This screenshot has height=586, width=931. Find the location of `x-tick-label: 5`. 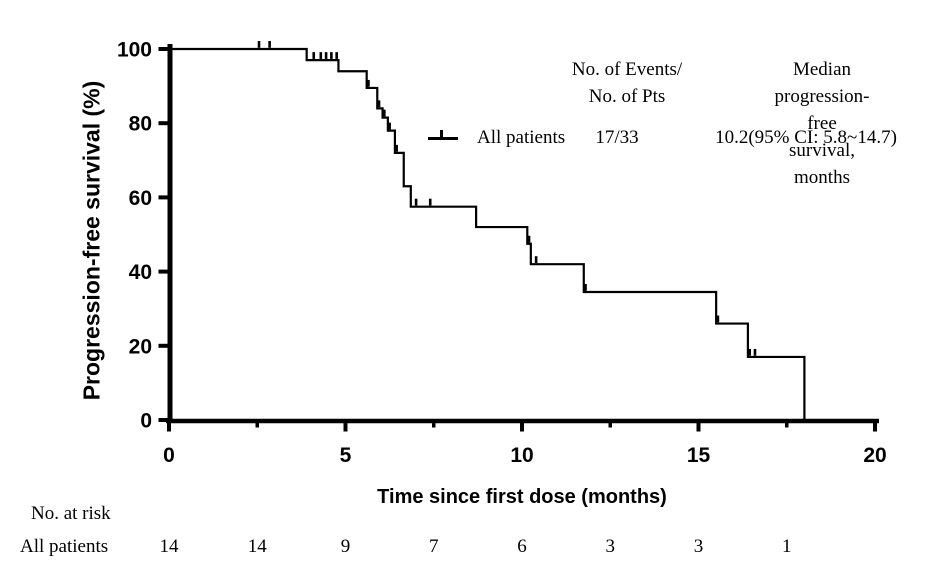

x-tick-label: 5 is located at coordinates (346, 455).